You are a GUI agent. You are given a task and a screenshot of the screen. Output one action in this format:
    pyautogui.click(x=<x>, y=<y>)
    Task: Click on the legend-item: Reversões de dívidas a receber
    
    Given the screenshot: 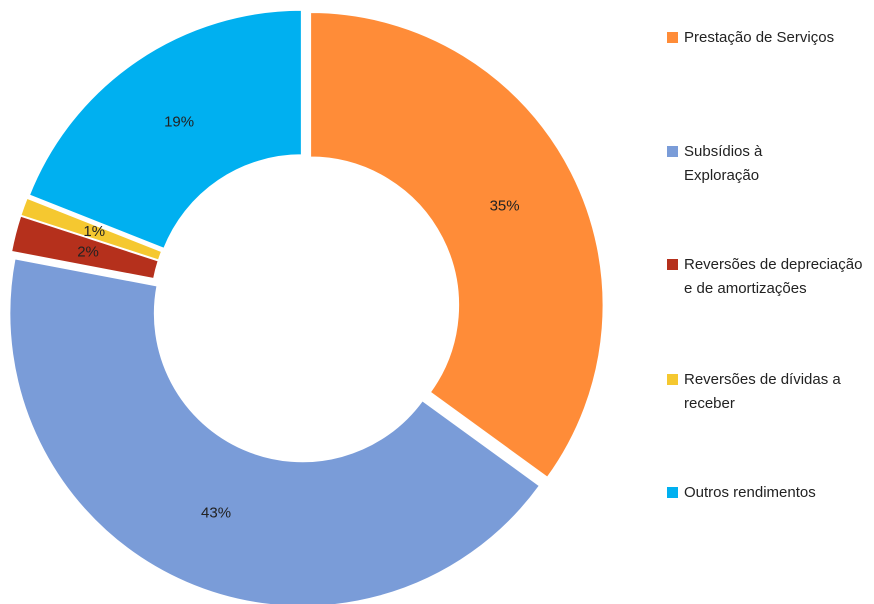 What is the action you would take?
    pyautogui.click(x=769, y=392)
    